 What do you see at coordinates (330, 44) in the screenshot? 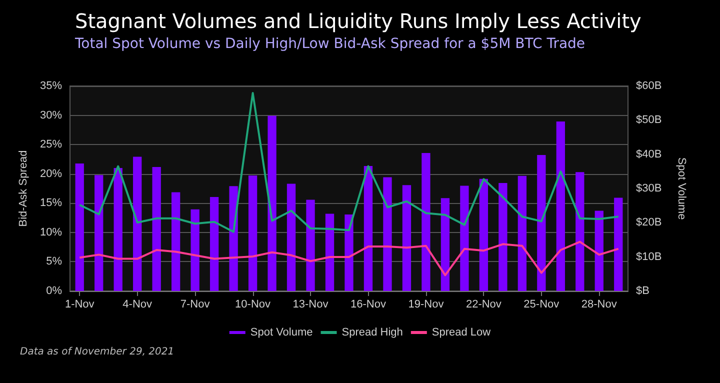
I see `chart-subtitle: Total Spot Volume vs Daily High/Low Bid-Ask Spread for a $5M BTC Trade` at bounding box center [330, 44].